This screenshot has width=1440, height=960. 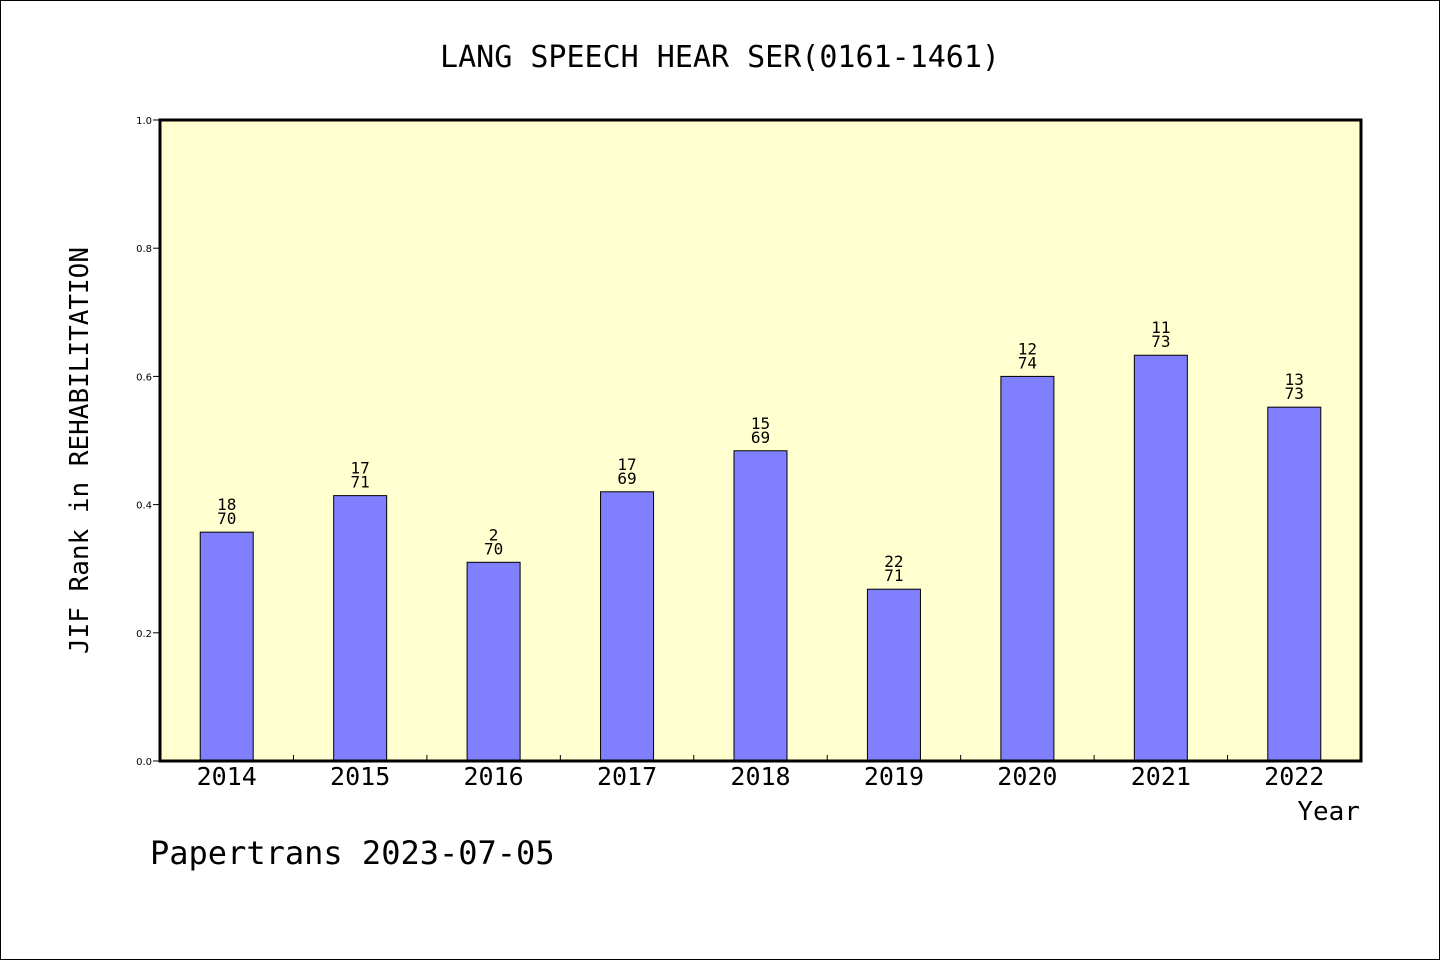 What do you see at coordinates (1027, 568) in the screenshot?
I see `bar-2020` at bounding box center [1027, 568].